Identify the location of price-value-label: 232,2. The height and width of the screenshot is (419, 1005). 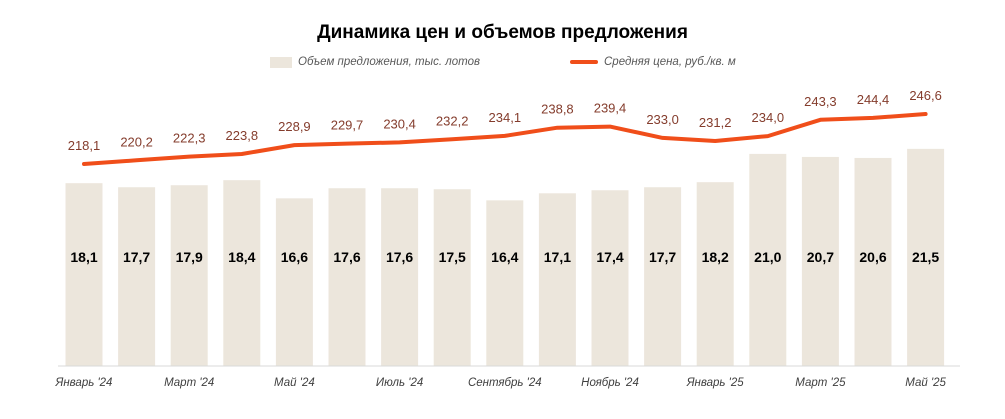
(452, 120).